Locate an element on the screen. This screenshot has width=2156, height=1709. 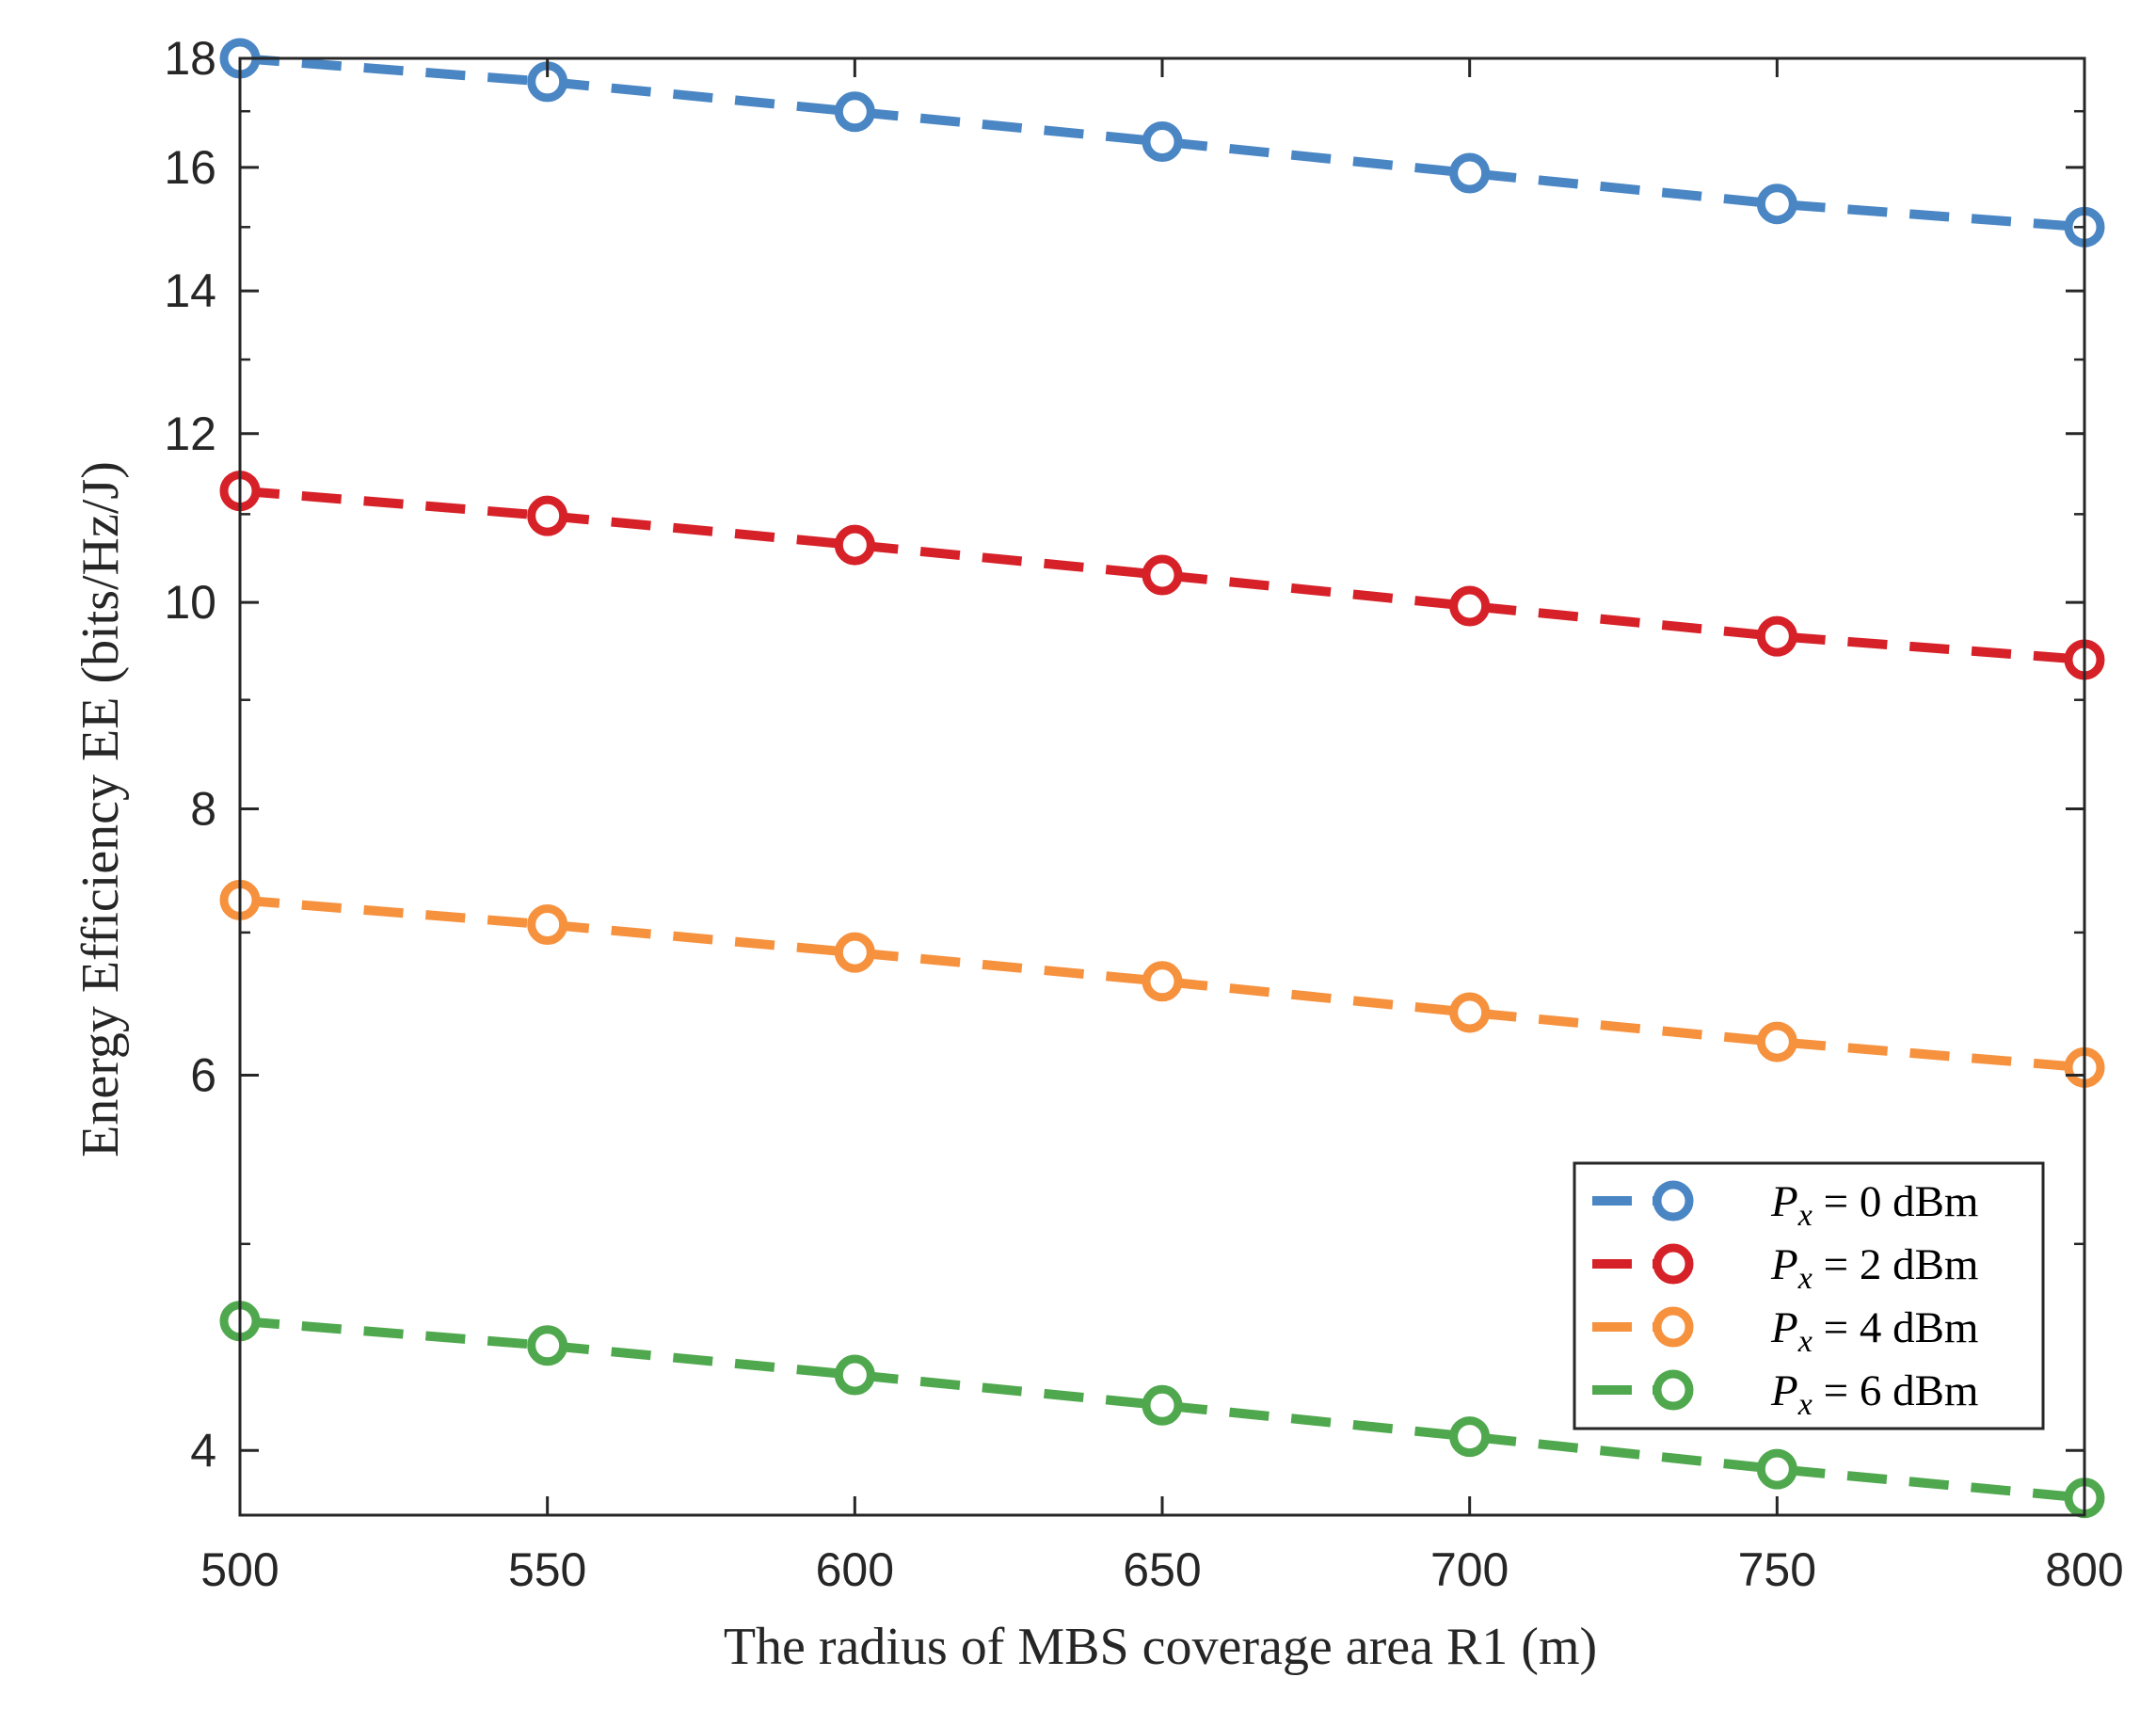
x-tick-label: 800 is located at coordinates (2084, 1569).